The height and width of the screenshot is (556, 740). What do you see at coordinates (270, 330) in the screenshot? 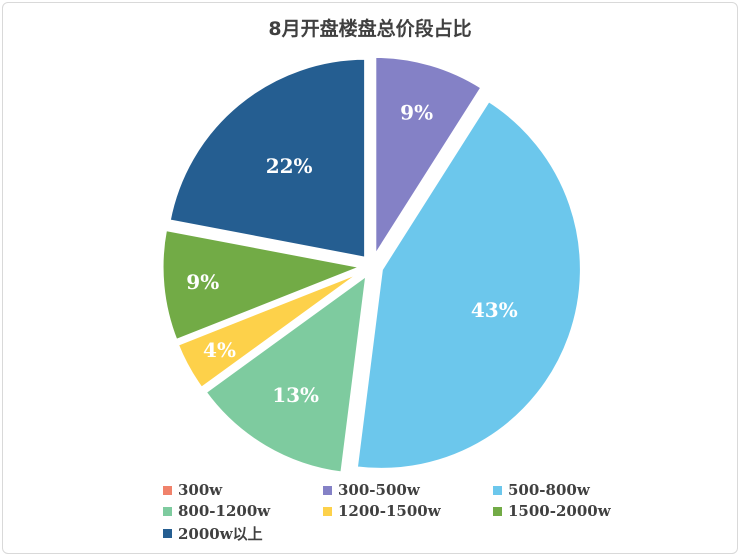
I see `pie-slice-1200-1500w` at bounding box center [270, 330].